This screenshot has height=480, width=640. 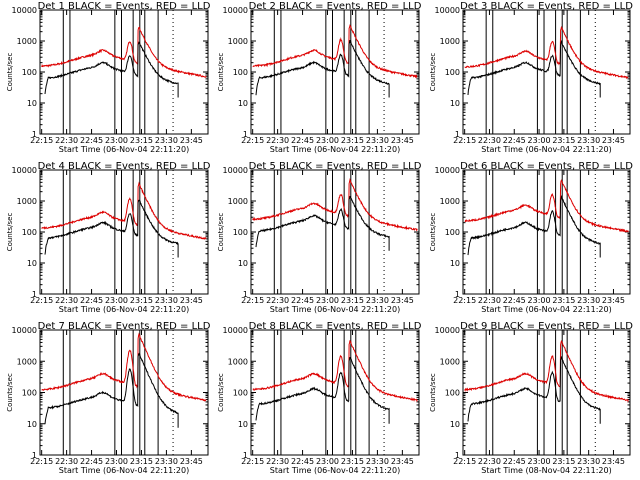 I want to click on panel-title: Det 5 BLACK = Events, RED = LLD, so click(x=335, y=166).